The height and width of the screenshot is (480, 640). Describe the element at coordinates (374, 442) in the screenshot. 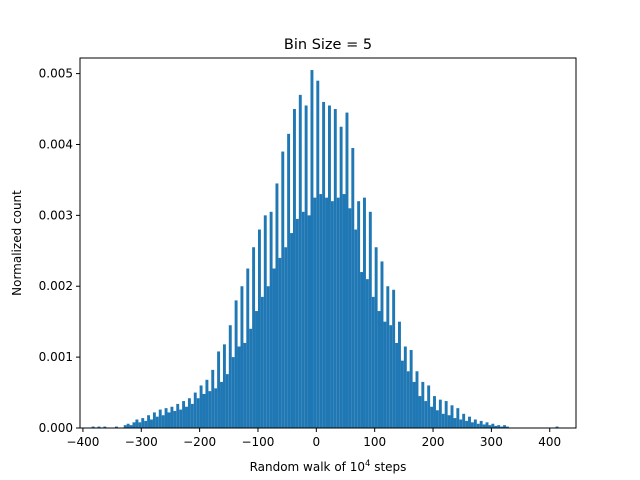

I see `x-tick-label: 100` at that location.